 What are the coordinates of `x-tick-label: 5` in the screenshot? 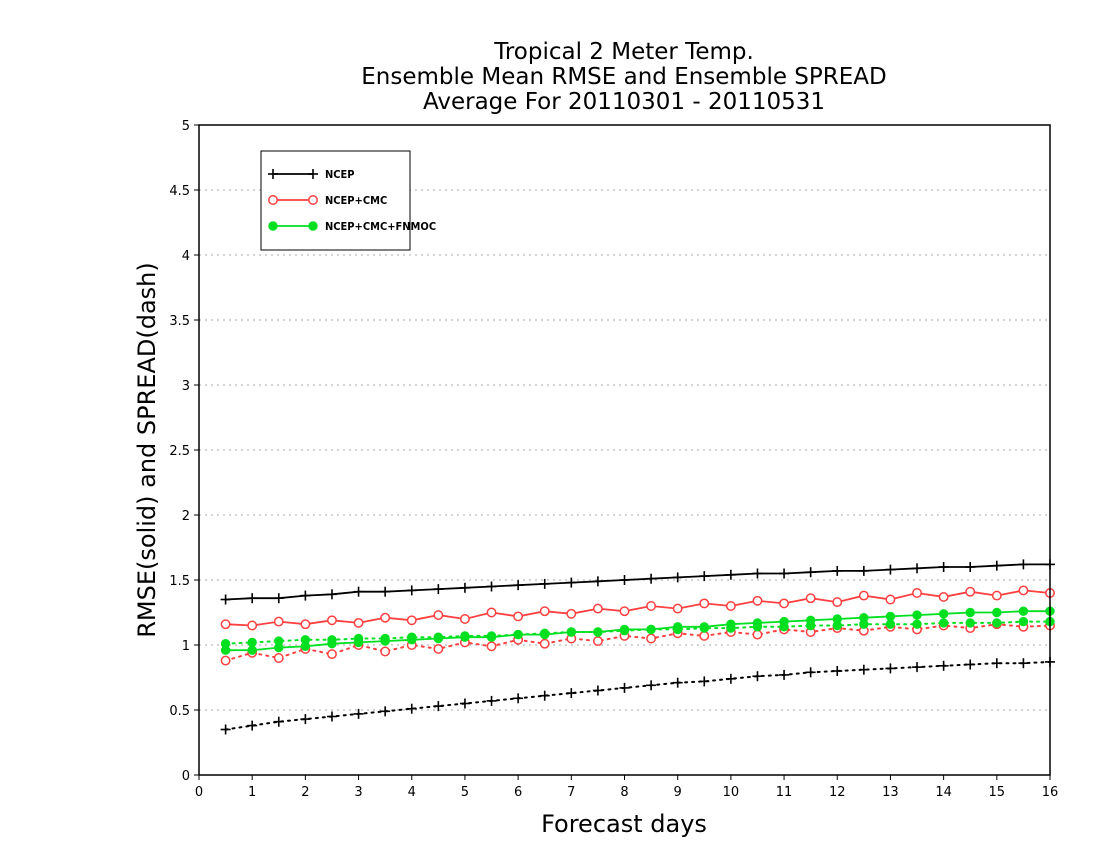 It's located at (465, 792).